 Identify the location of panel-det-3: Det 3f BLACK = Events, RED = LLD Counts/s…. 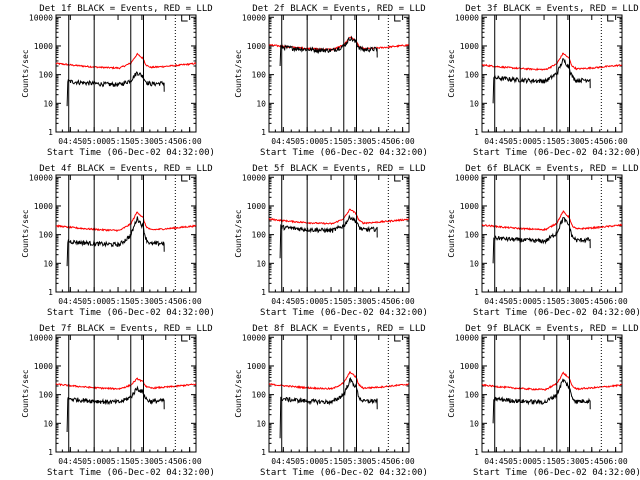
(543, 81).